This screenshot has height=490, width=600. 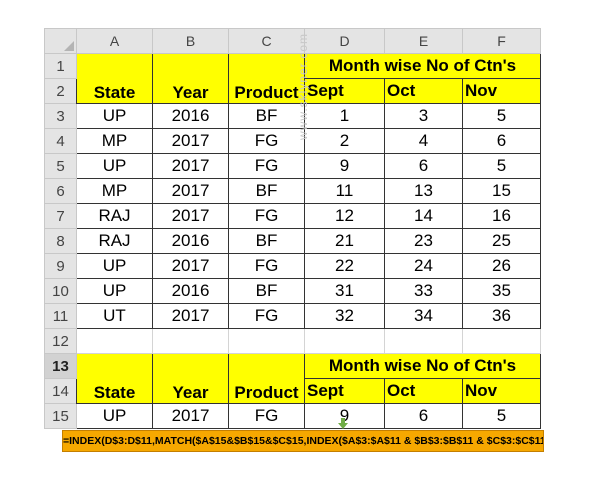 I want to click on cell-product-header-2: Product, so click(x=266, y=378).